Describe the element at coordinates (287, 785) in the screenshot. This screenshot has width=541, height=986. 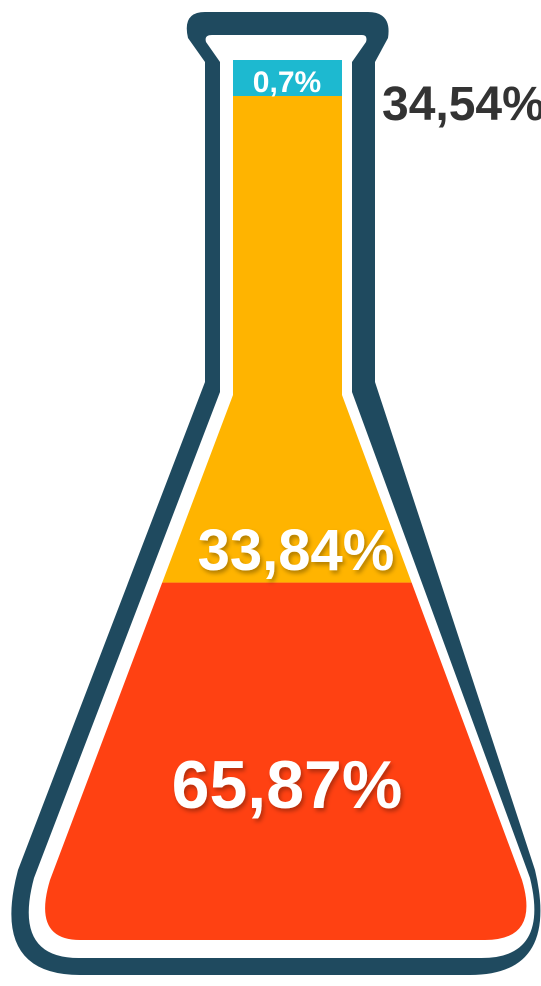
I see `segment-bottom-label: 65,87%` at that location.